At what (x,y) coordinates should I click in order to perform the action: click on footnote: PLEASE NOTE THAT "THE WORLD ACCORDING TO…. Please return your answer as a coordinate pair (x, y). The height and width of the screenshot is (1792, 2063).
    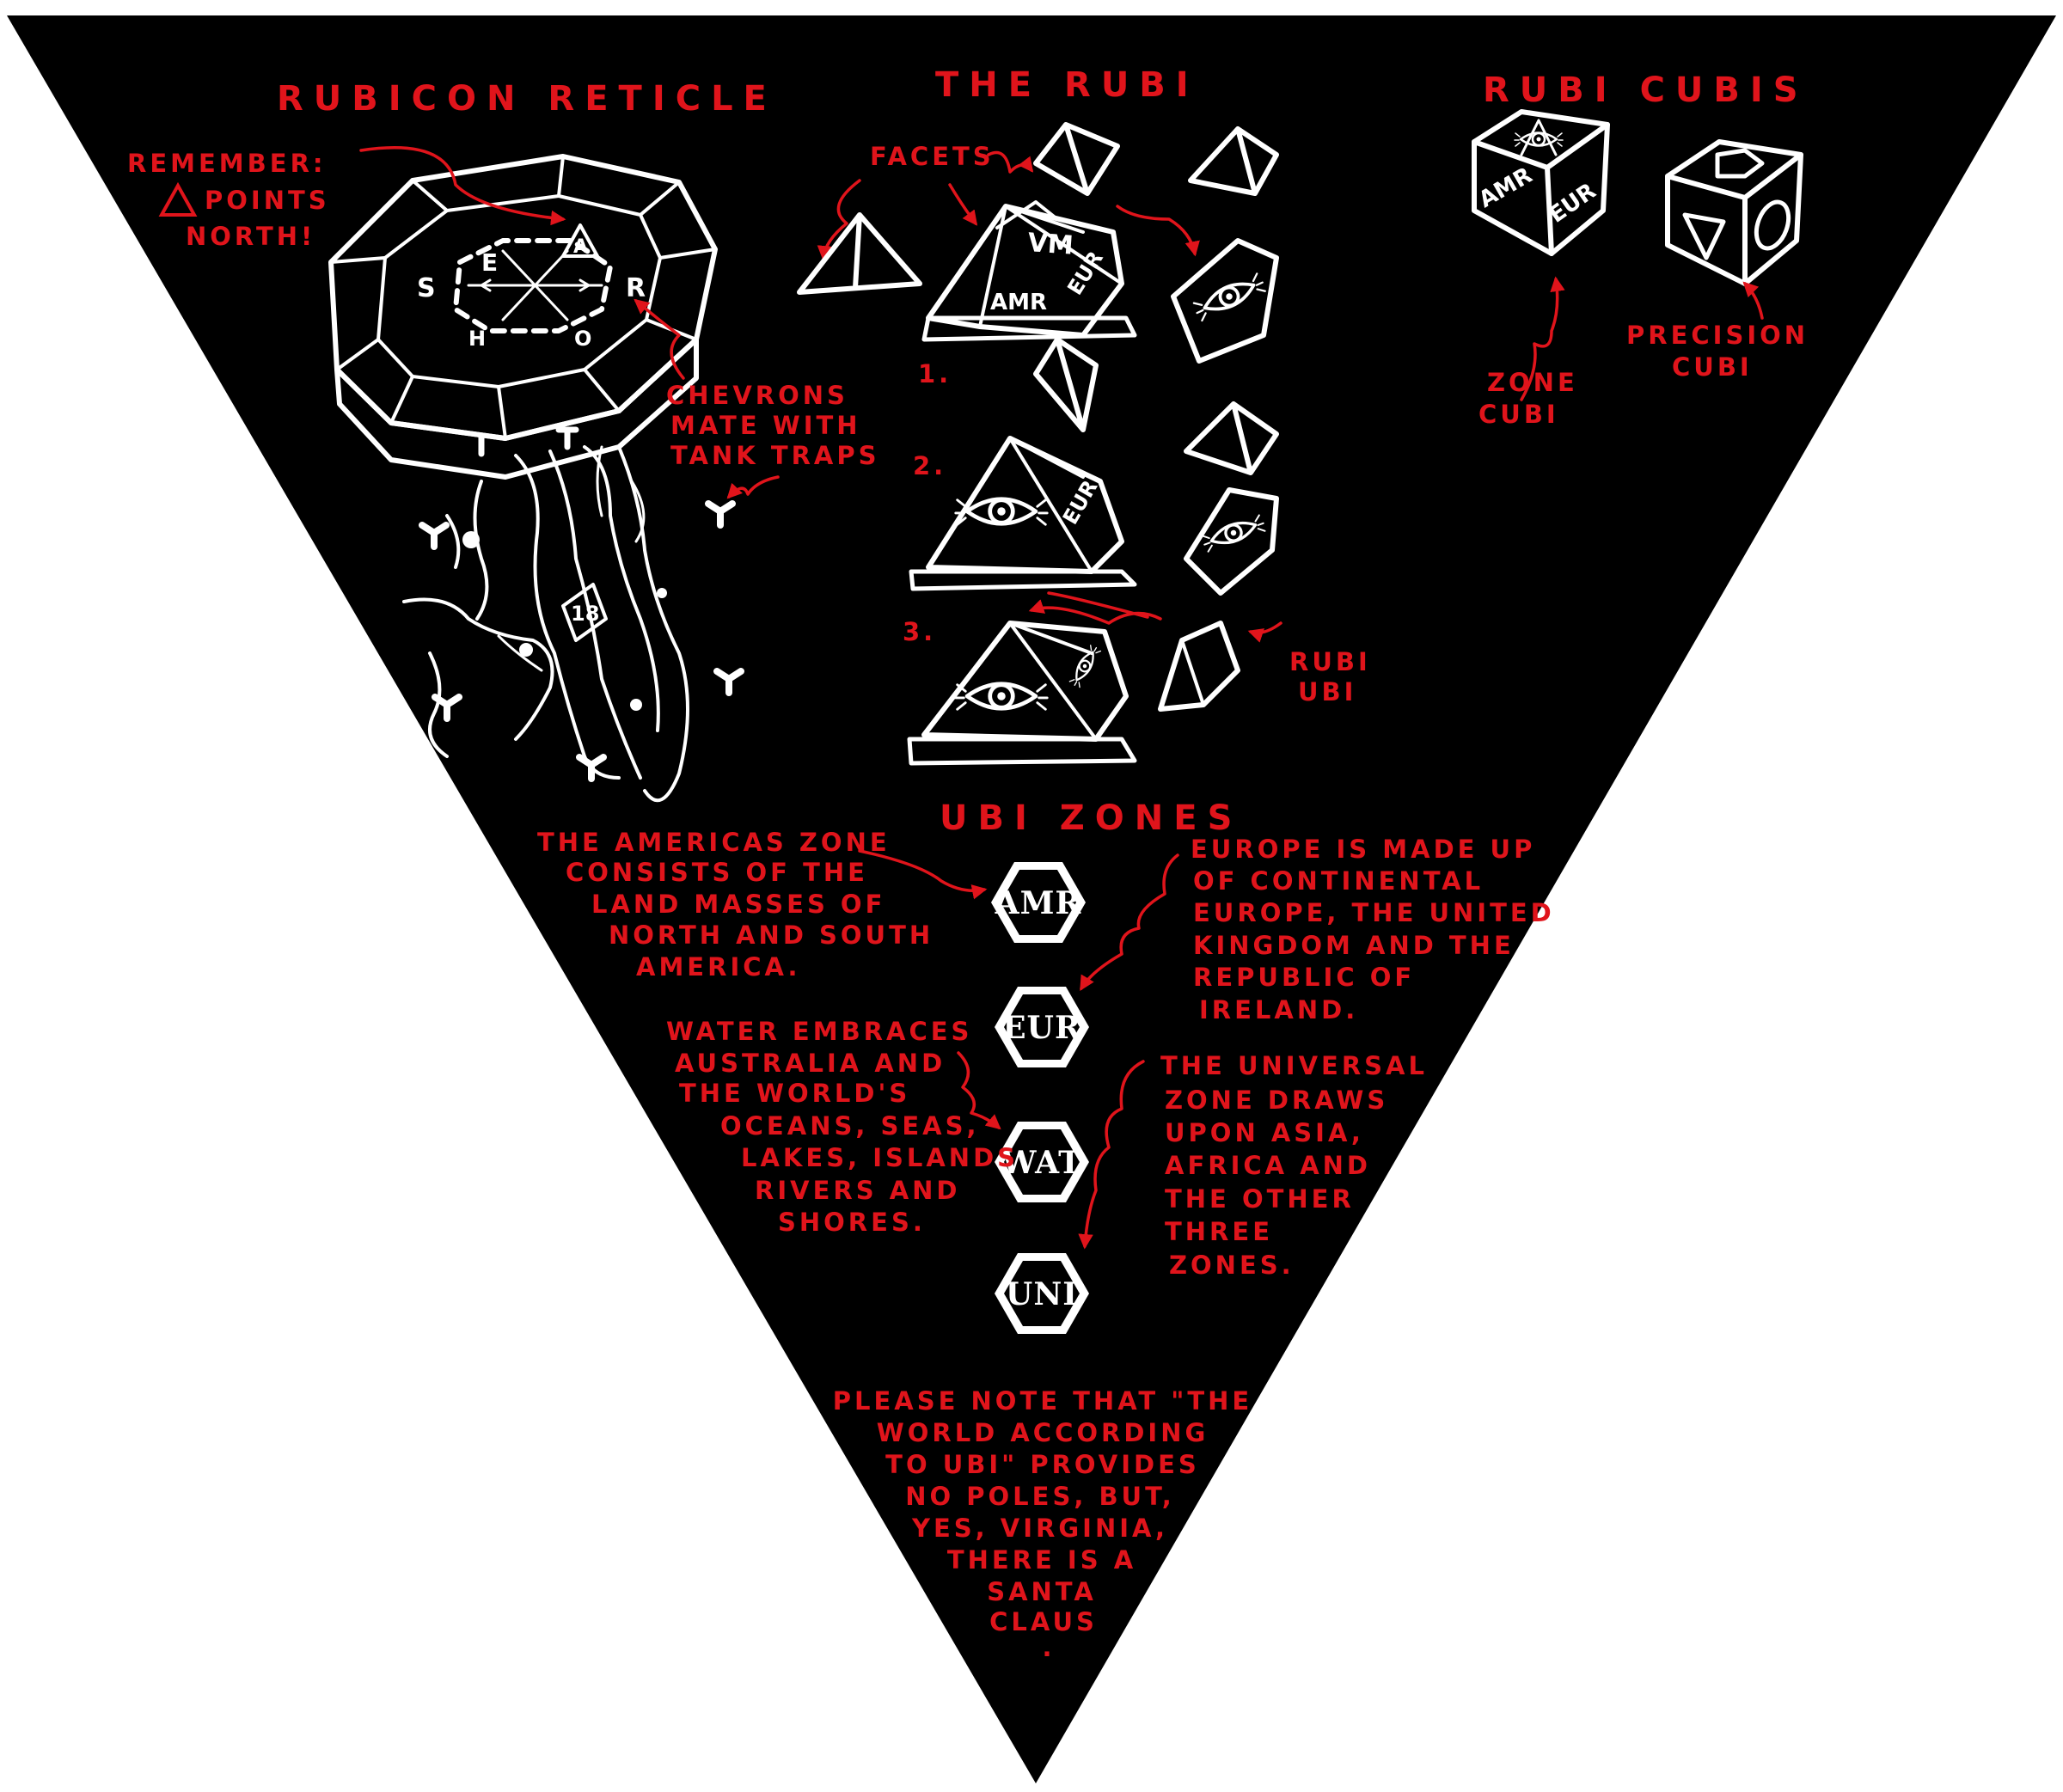
    Looking at the image, I should click on (1043, 1524).